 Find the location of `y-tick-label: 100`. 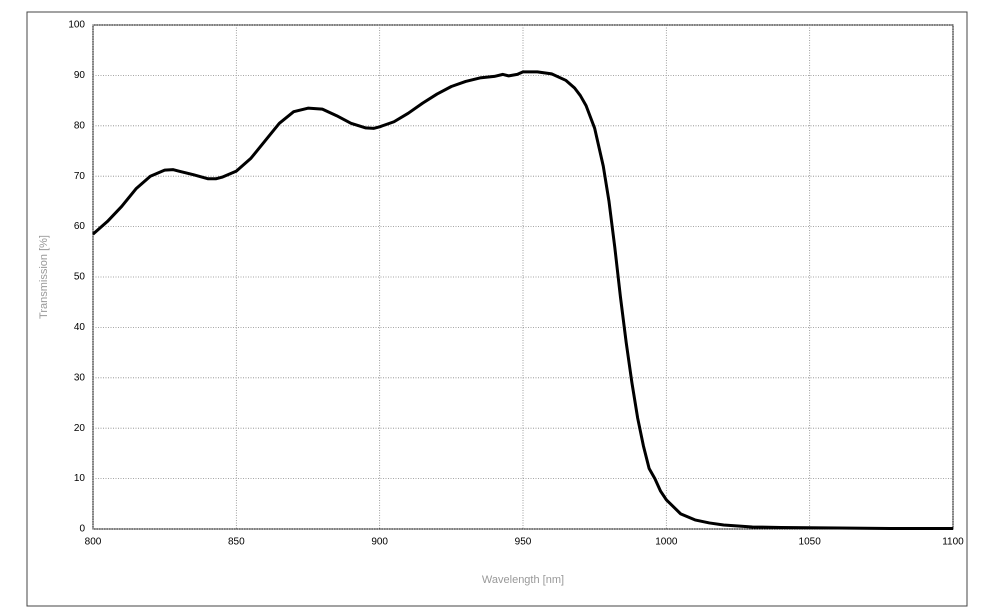

y-tick-label: 100 is located at coordinates (76, 25).